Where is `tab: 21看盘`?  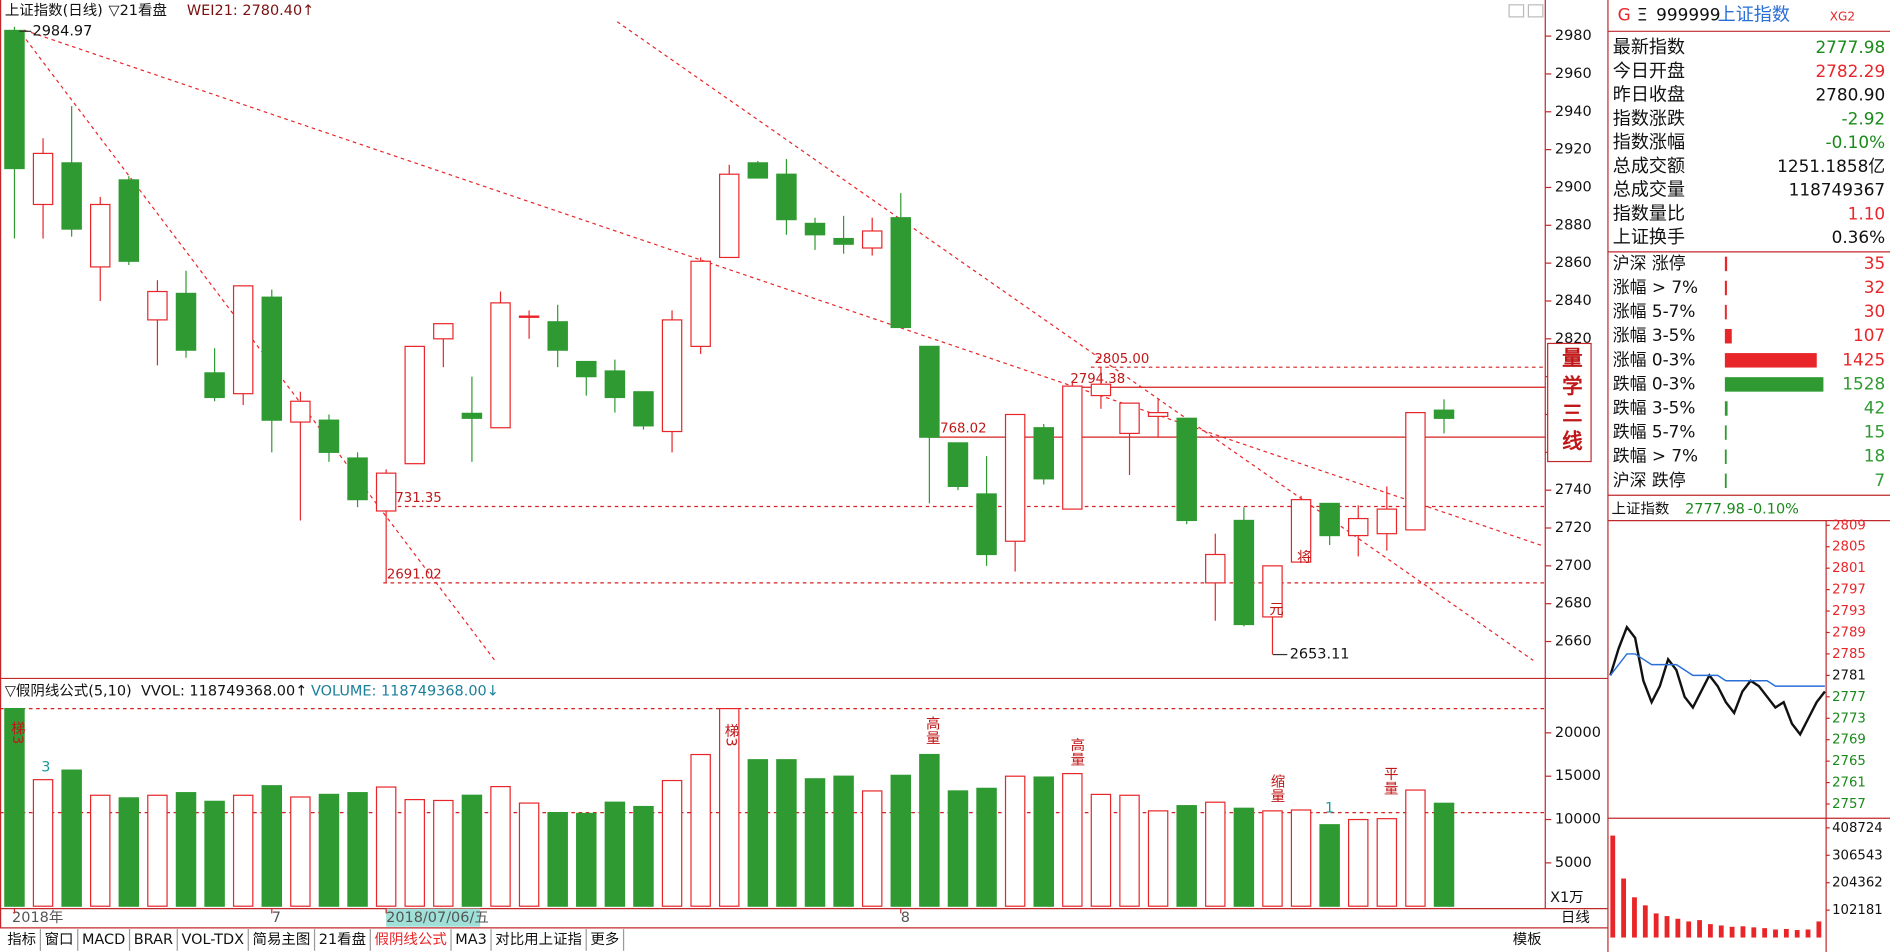
tab: 21看盘 is located at coordinates (342, 939).